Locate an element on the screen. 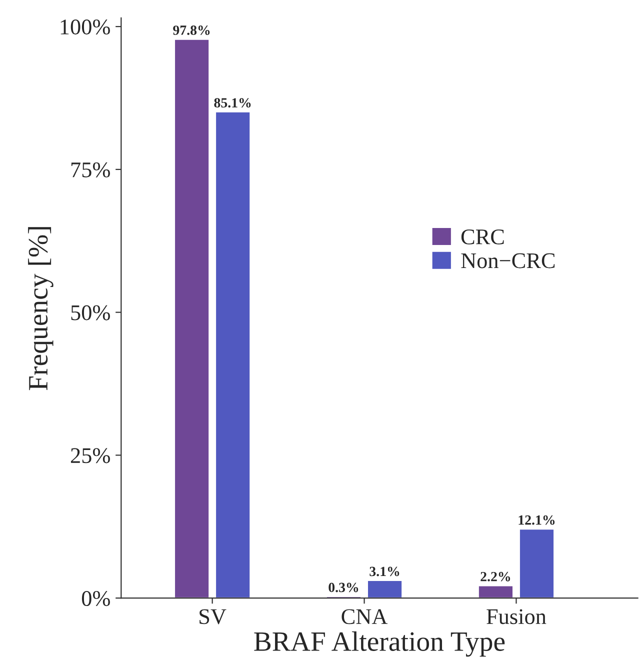 The width and height of the screenshot is (641, 666). x-tick-label: Fusion is located at coordinates (516, 616).